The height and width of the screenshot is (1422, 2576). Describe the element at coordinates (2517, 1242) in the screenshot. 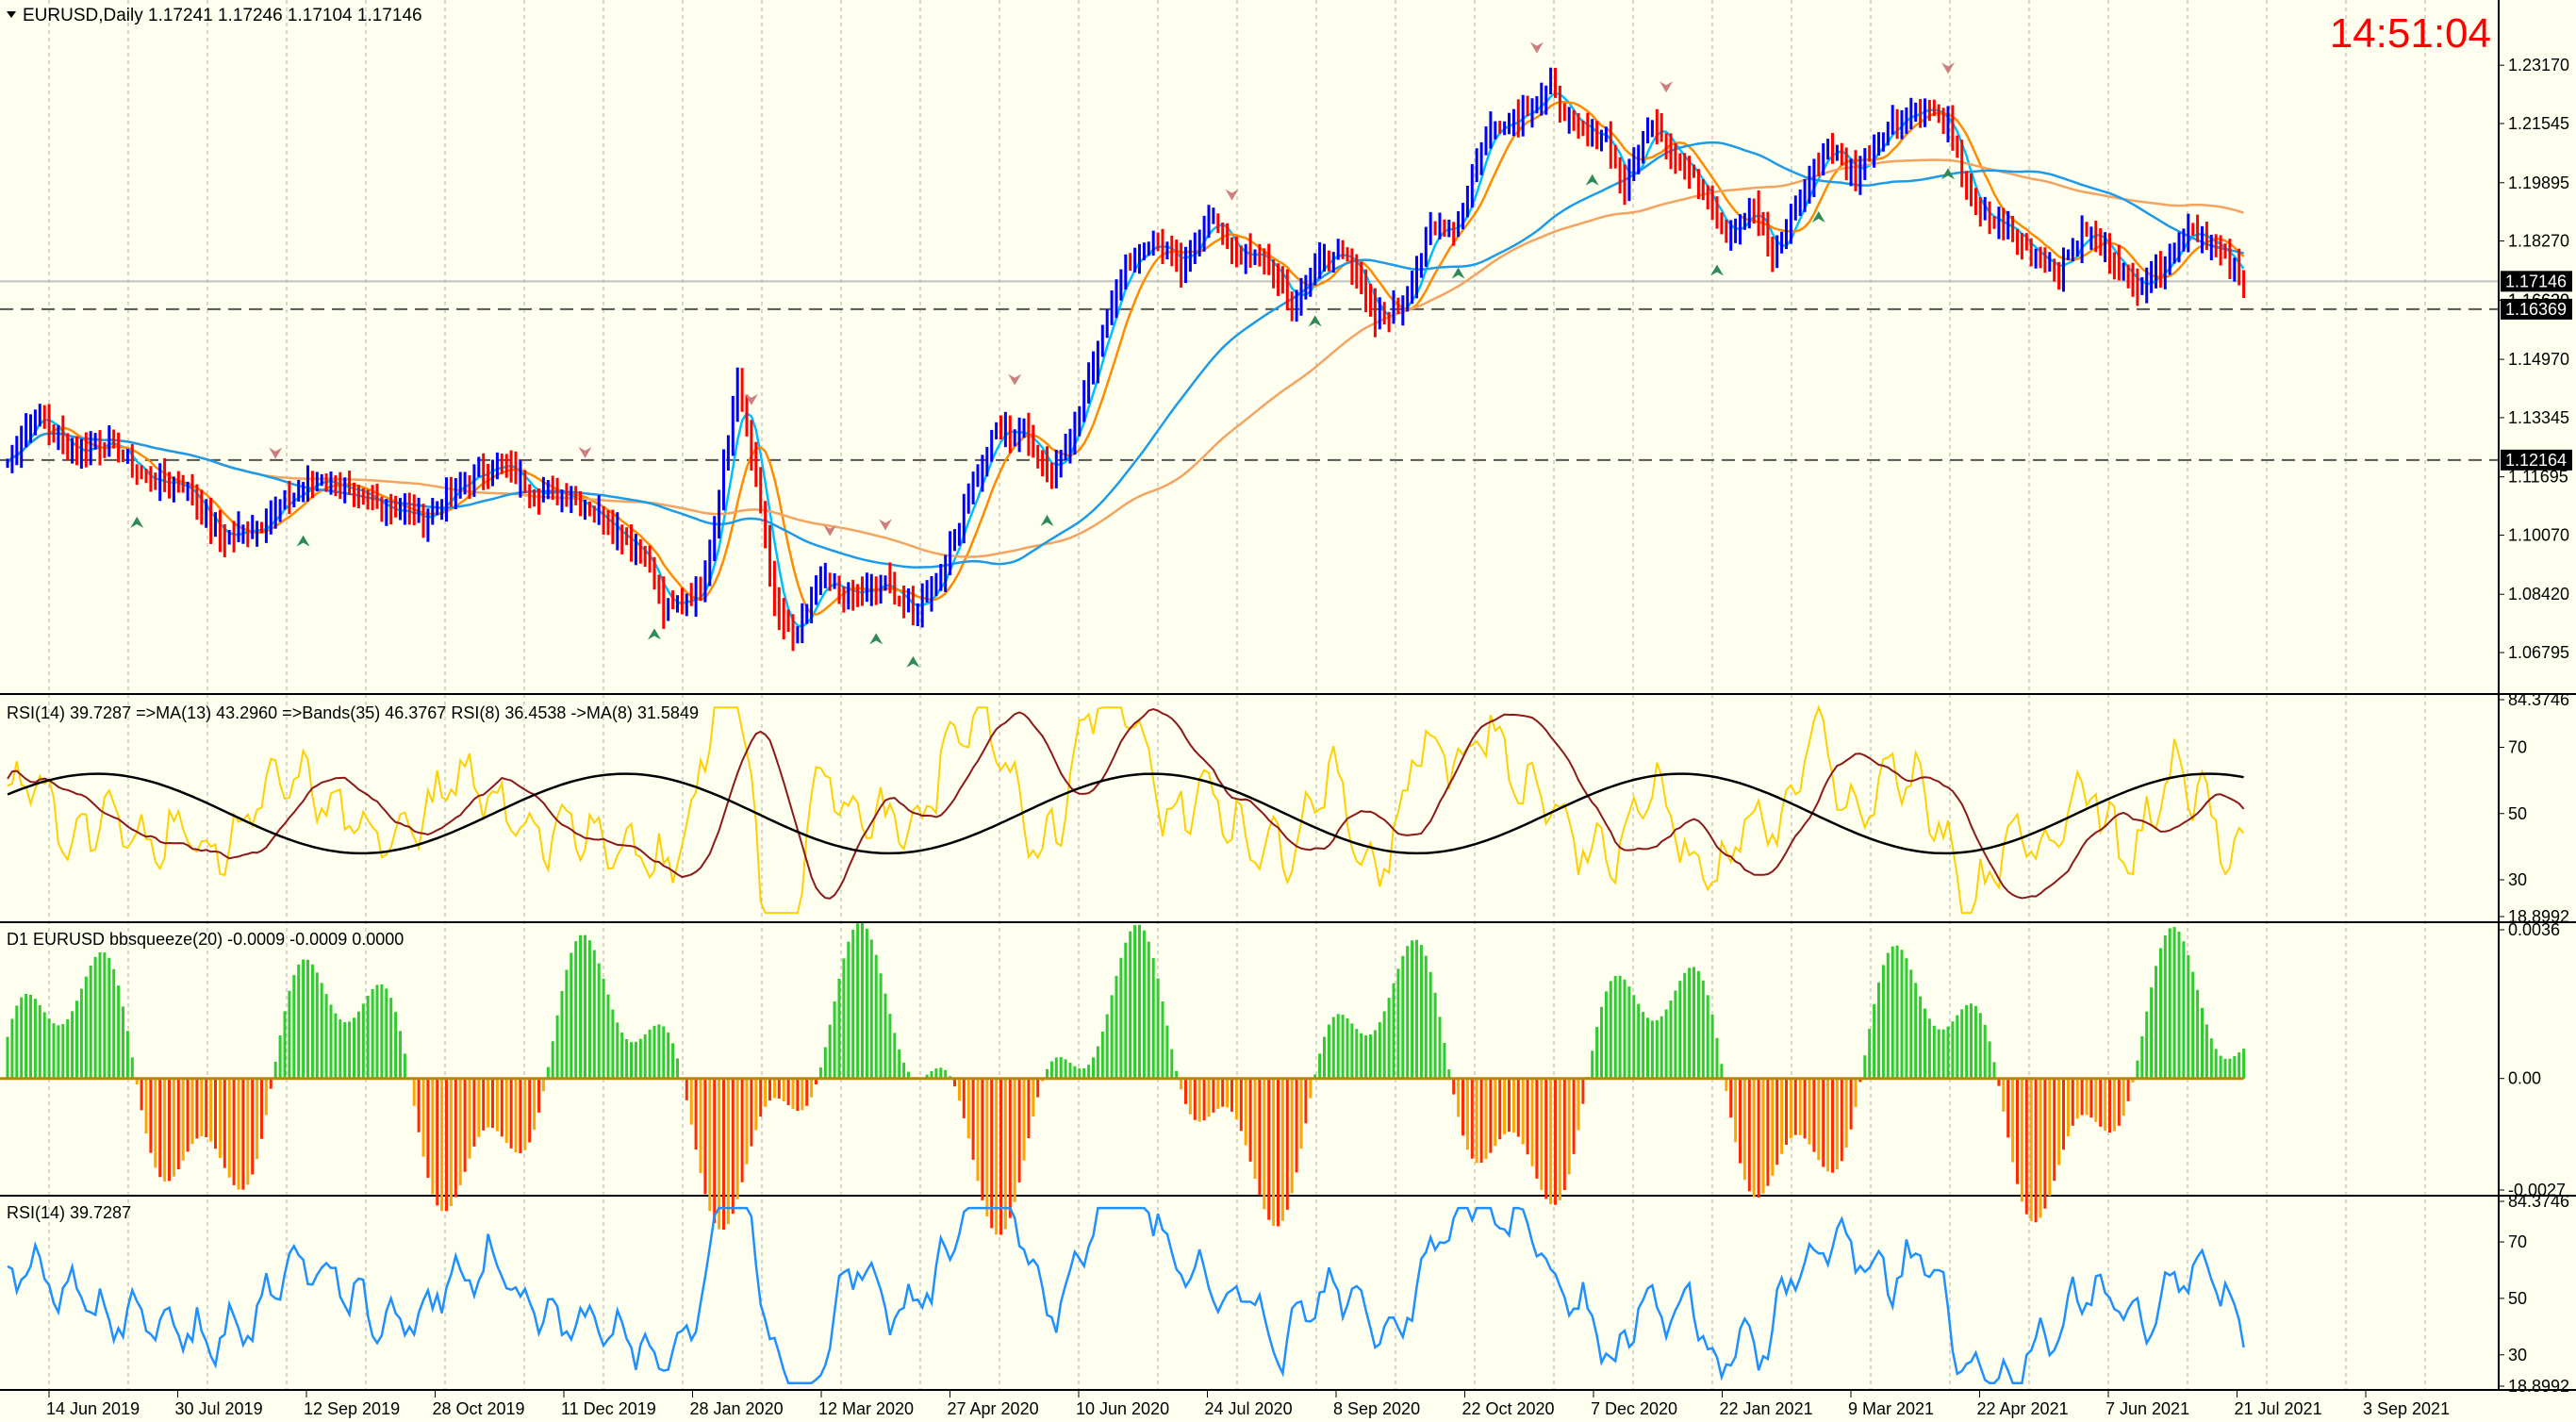

I see `rsi-tick-label: 70` at that location.